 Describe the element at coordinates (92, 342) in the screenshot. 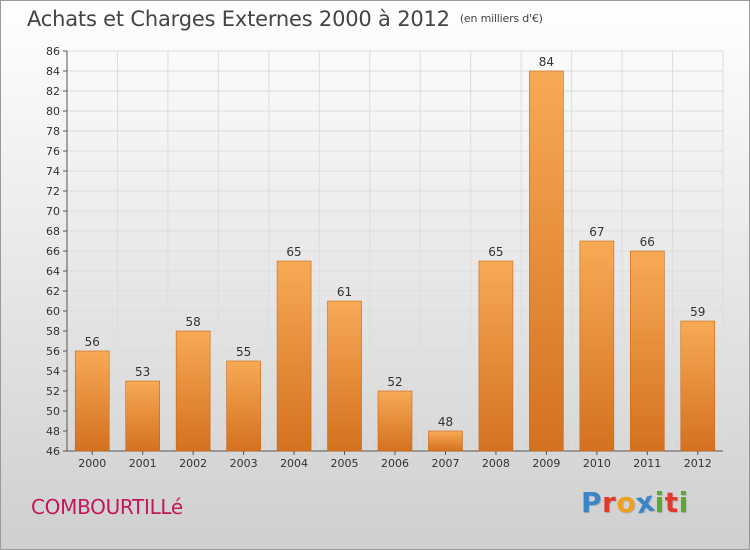

I see `data-label: 56` at that location.